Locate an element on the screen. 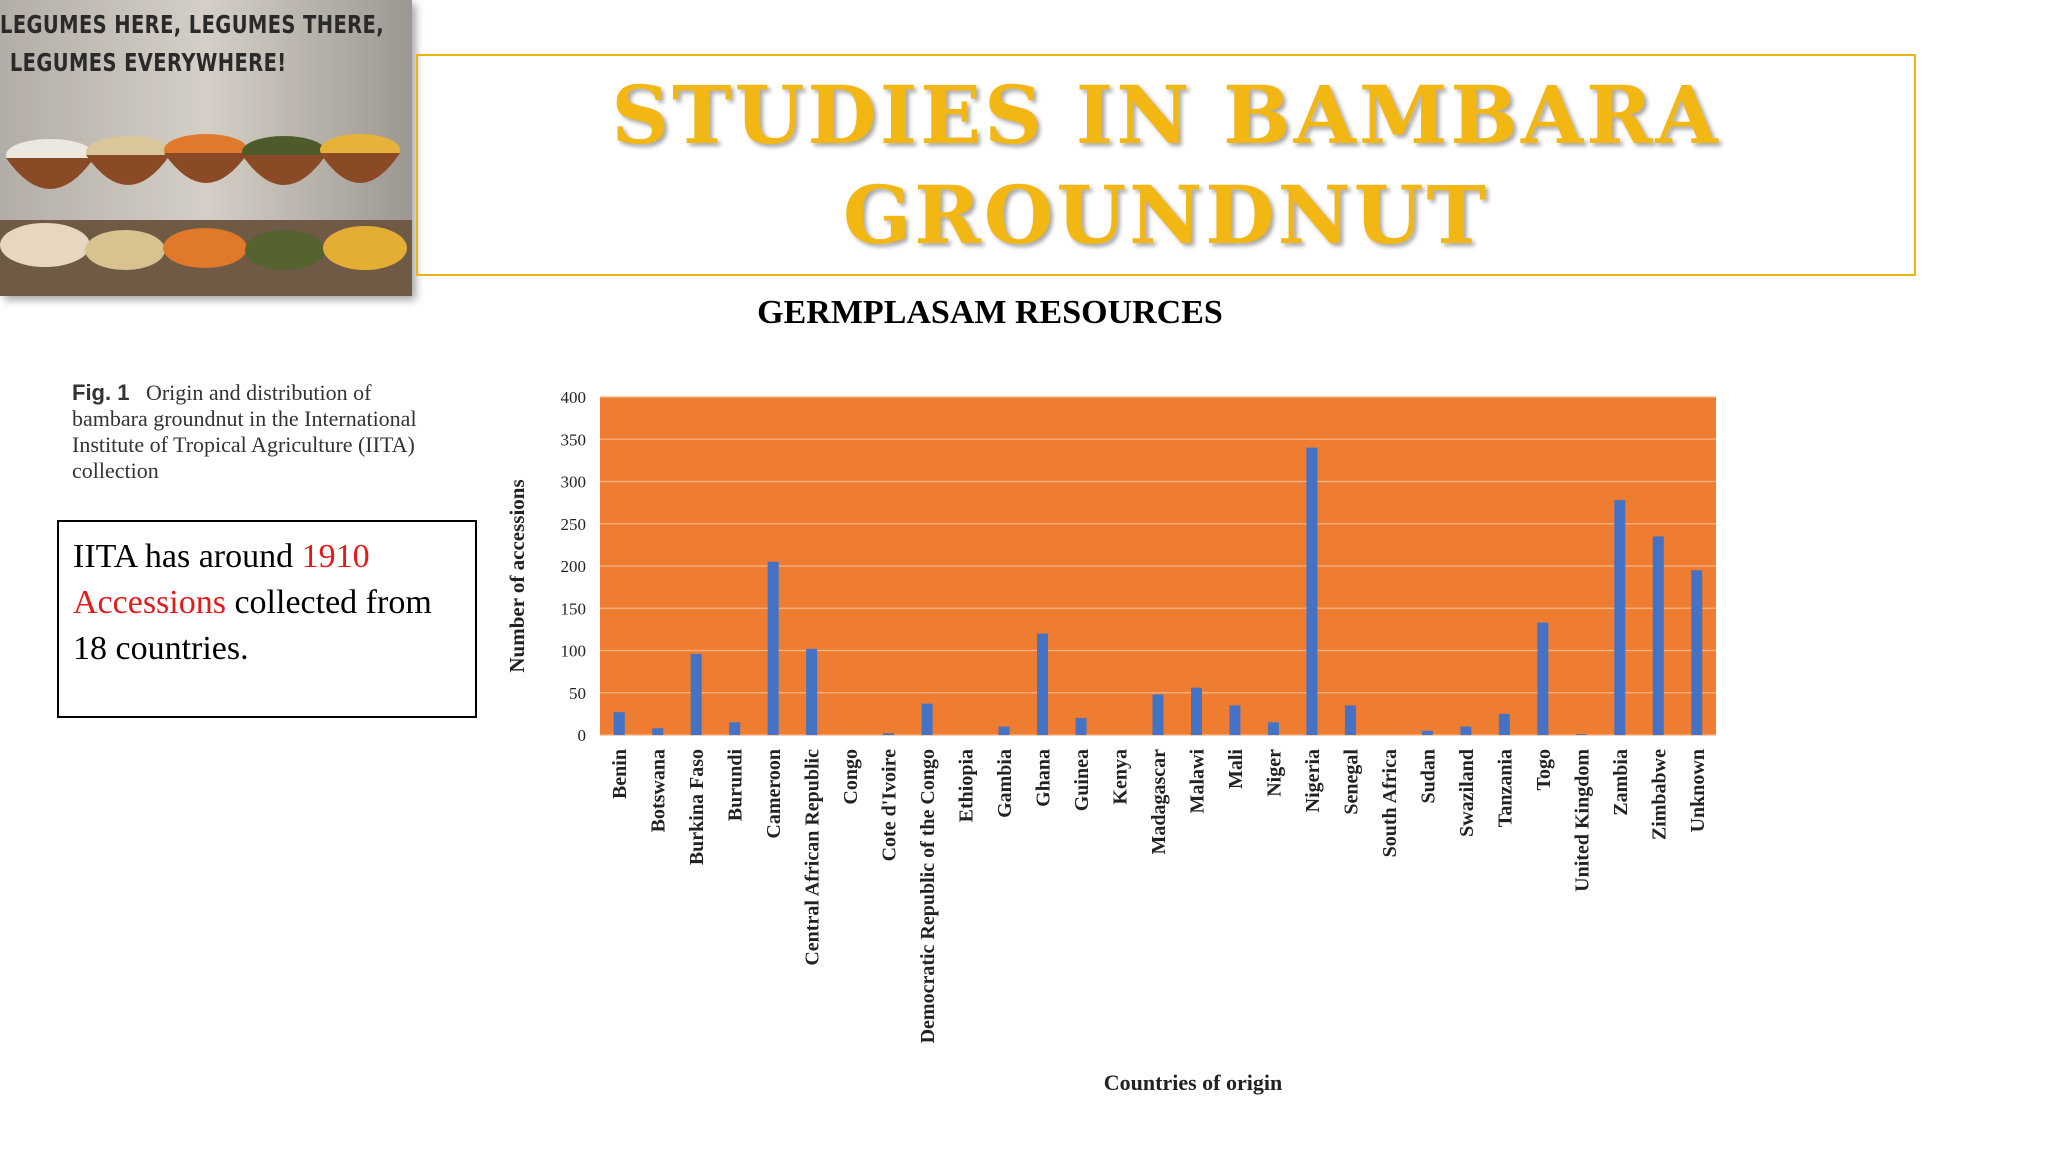  x-tick-label: Zambia is located at coordinates (1621, 782).